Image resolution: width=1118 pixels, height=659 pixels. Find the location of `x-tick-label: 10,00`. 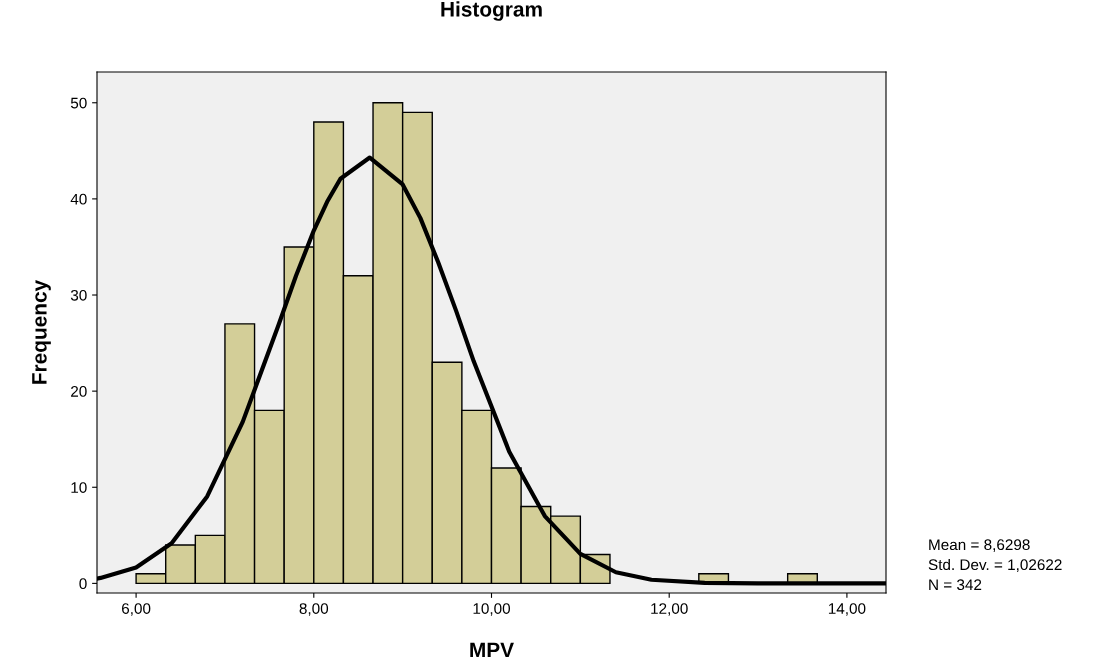

x-tick-label: 10,00 is located at coordinates (492, 609).